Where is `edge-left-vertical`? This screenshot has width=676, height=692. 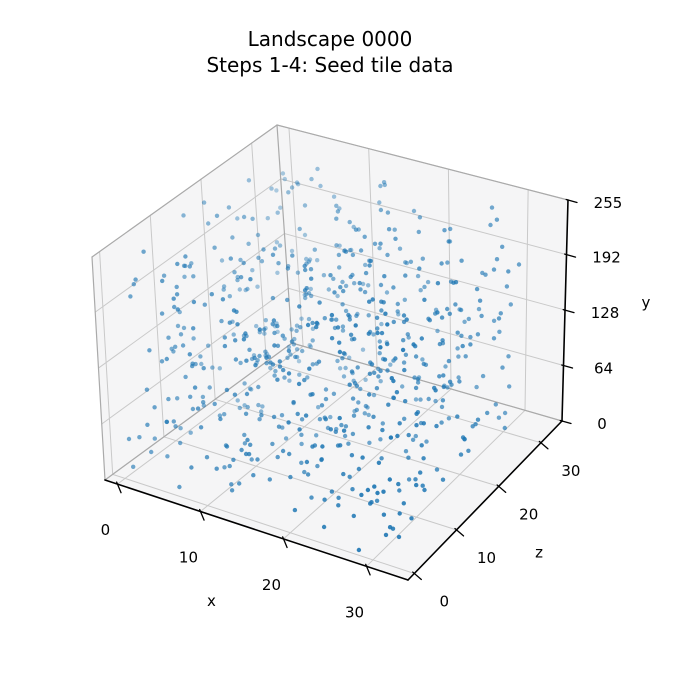
edge-left-vertical is located at coordinates (98, 368).